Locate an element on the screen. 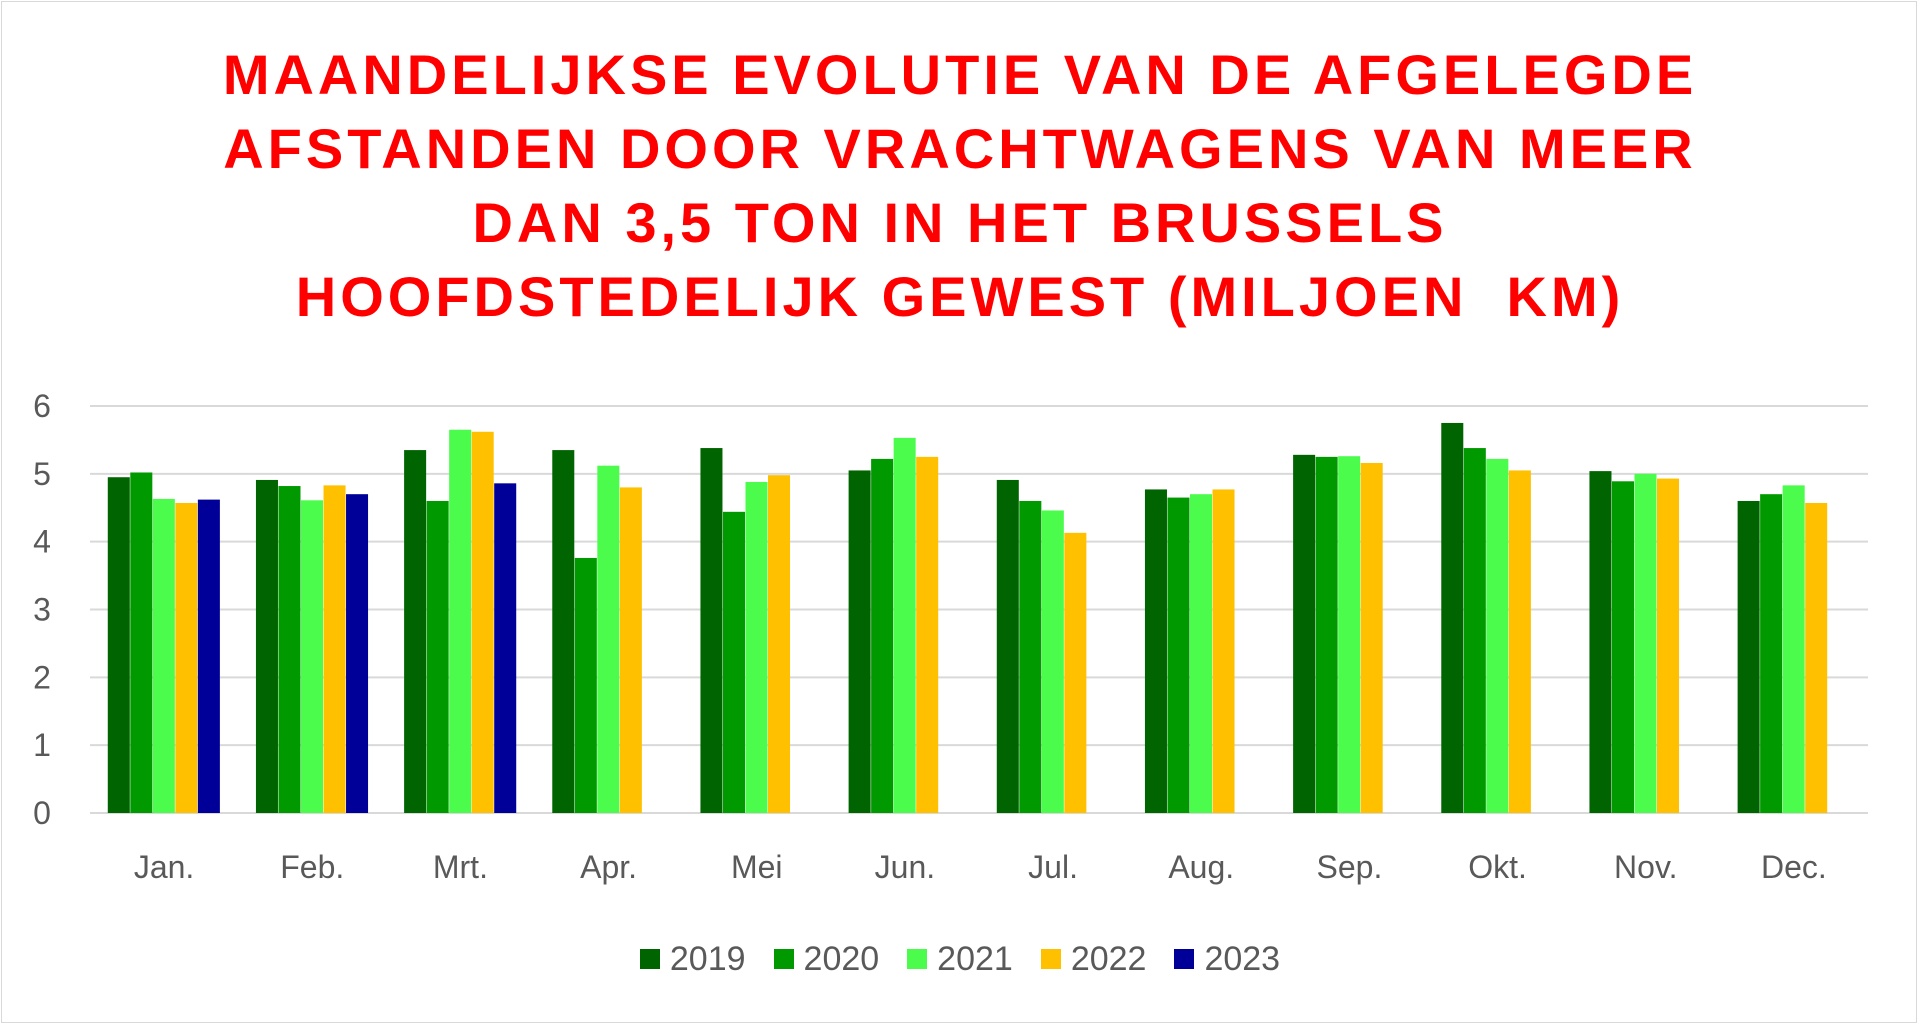 This screenshot has height=1026, width=1920. x-tick-label: Dec. is located at coordinates (1794, 867).